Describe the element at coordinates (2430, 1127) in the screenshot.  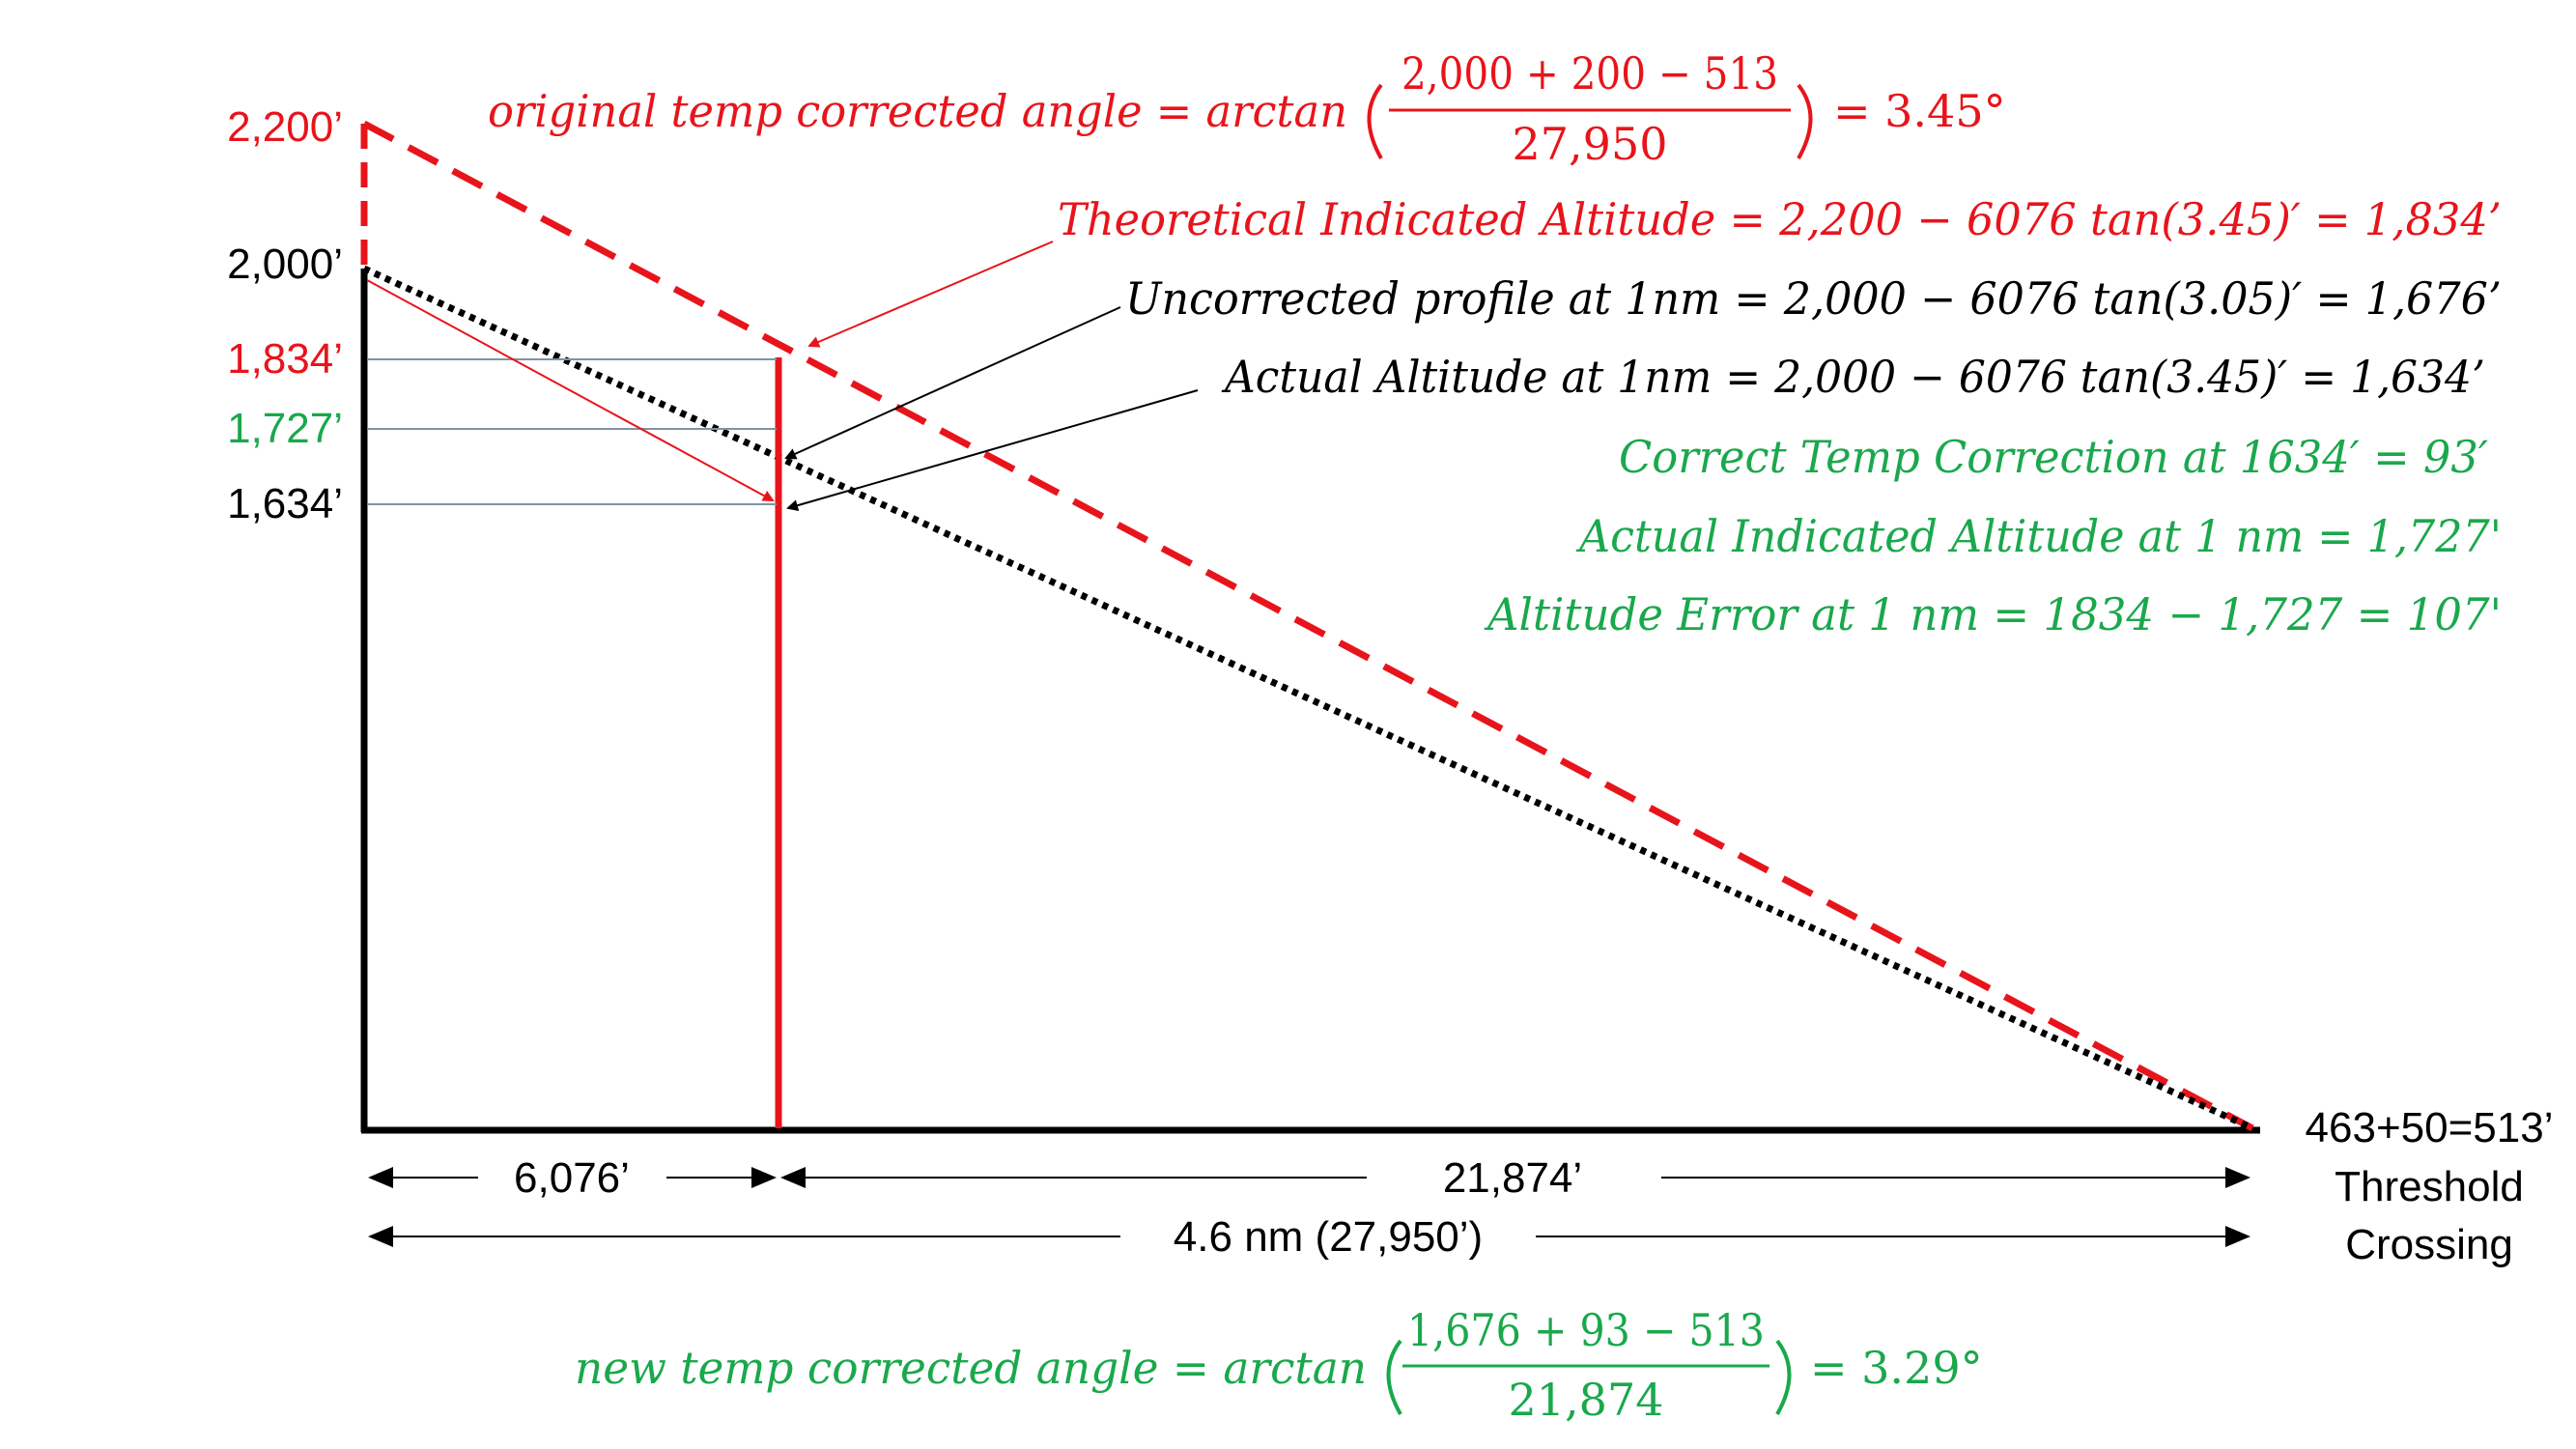
I see `threshold-height-label: 463+50=513’` at that location.